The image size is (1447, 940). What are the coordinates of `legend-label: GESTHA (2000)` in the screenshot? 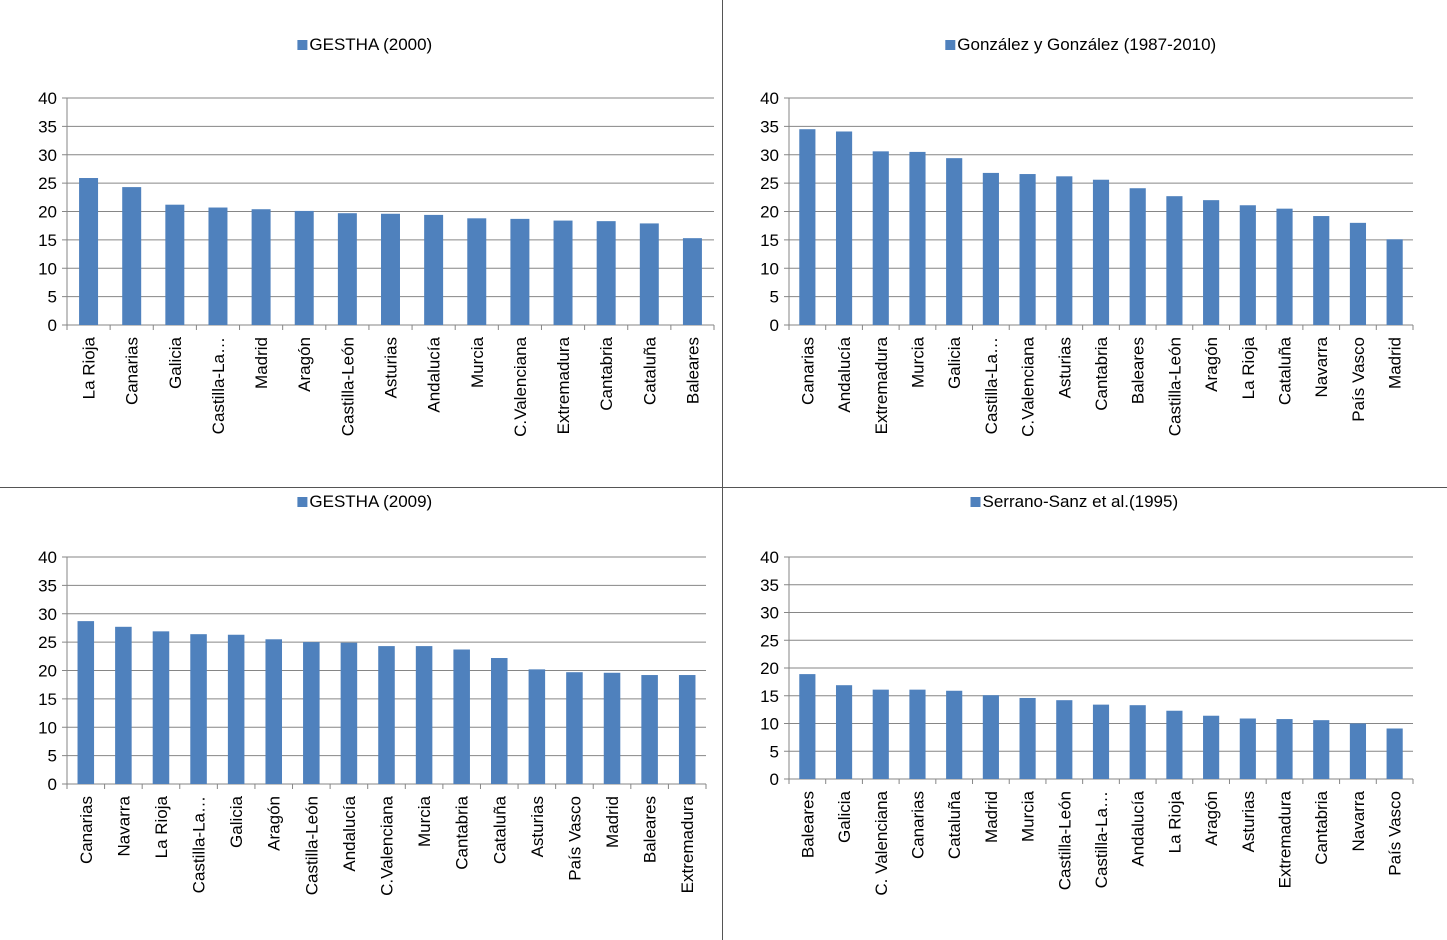 It's located at (370, 44).